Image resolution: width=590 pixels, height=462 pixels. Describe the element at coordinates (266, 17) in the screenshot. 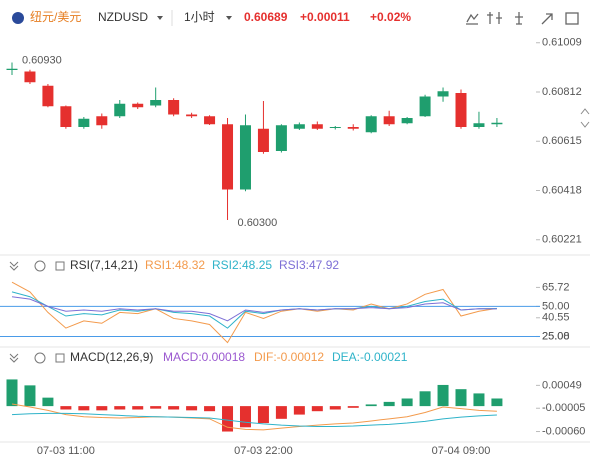

I see `price: 0.60689` at that location.